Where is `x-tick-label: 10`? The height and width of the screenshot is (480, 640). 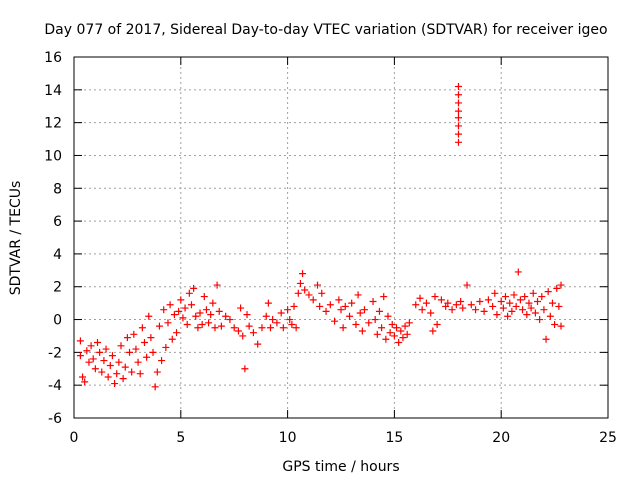
x-tick-label: 10 is located at coordinates (288, 438).